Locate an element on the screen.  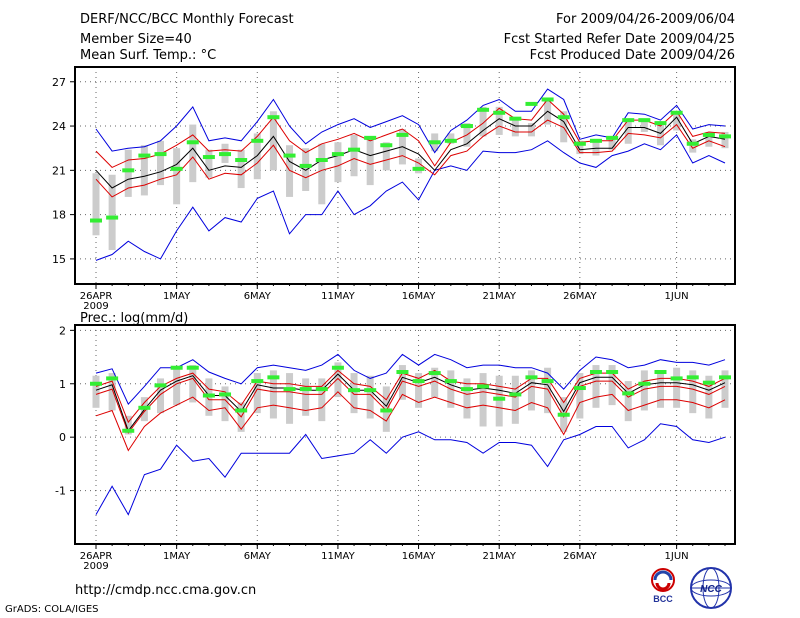
series-line-min is located at coordinates (410, 469).